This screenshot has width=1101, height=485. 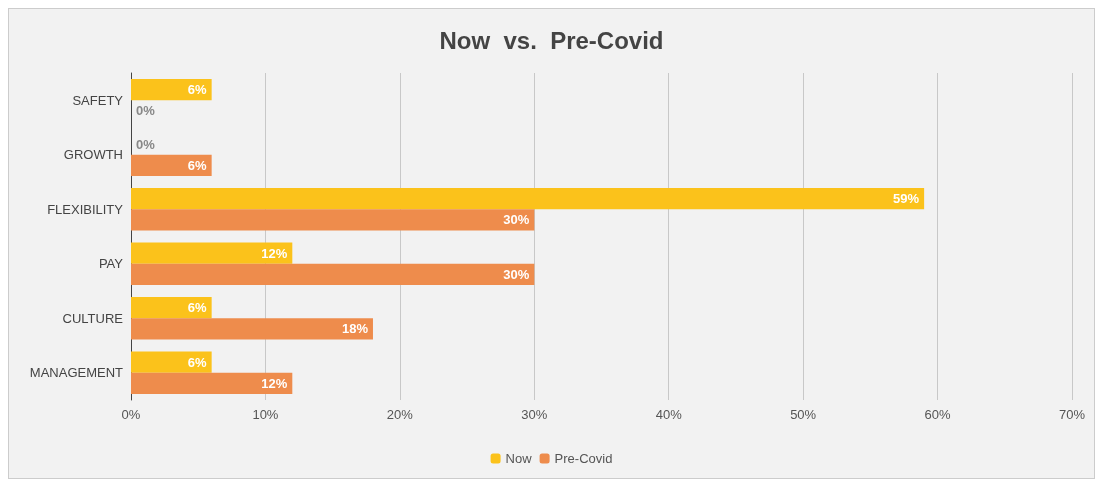 What do you see at coordinates (1072, 414) in the screenshot?
I see `x-tick-label: 70%` at bounding box center [1072, 414].